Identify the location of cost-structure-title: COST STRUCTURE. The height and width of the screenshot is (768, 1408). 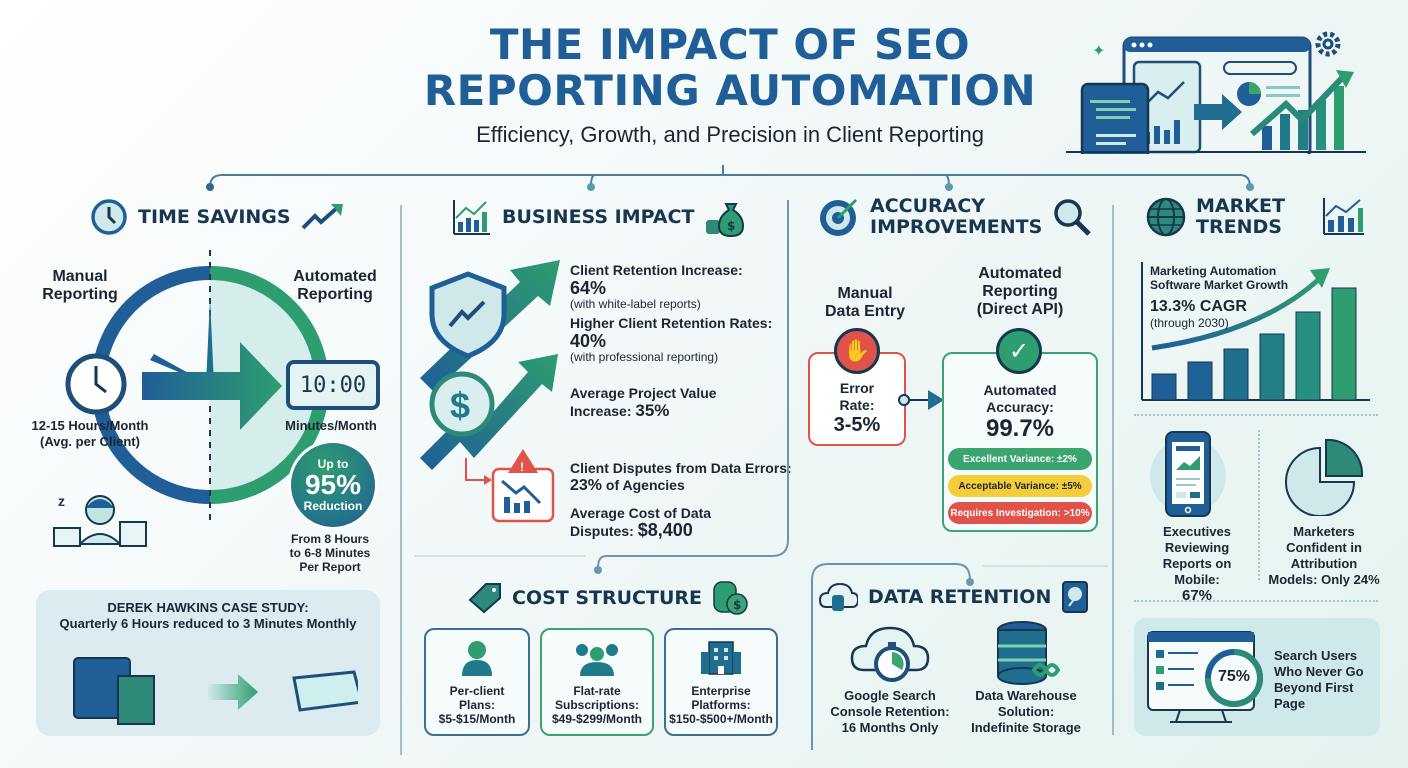
(607, 597).